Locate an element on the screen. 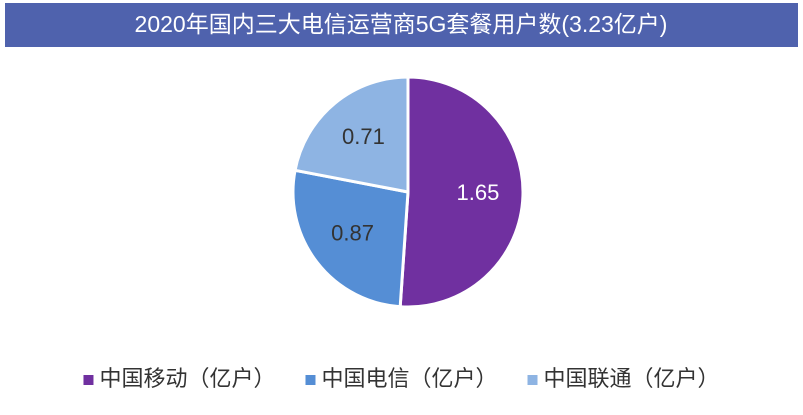  legend-label: 中国移动（亿户） is located at coordinates (187, 378).